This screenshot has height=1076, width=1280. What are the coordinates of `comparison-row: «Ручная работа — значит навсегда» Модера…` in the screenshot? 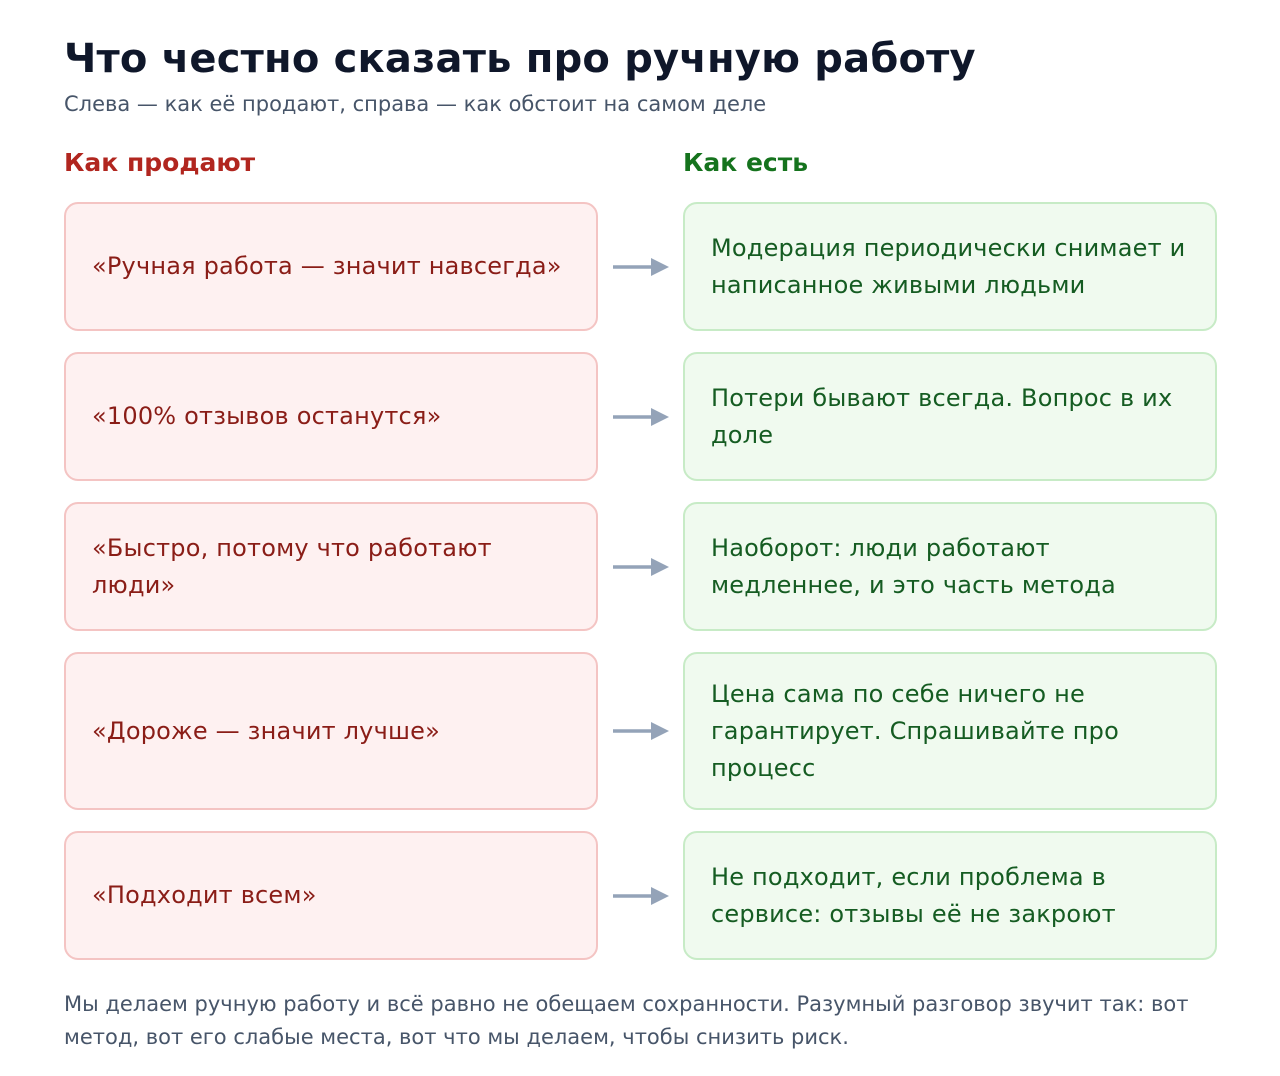 It's located at (640, 266).